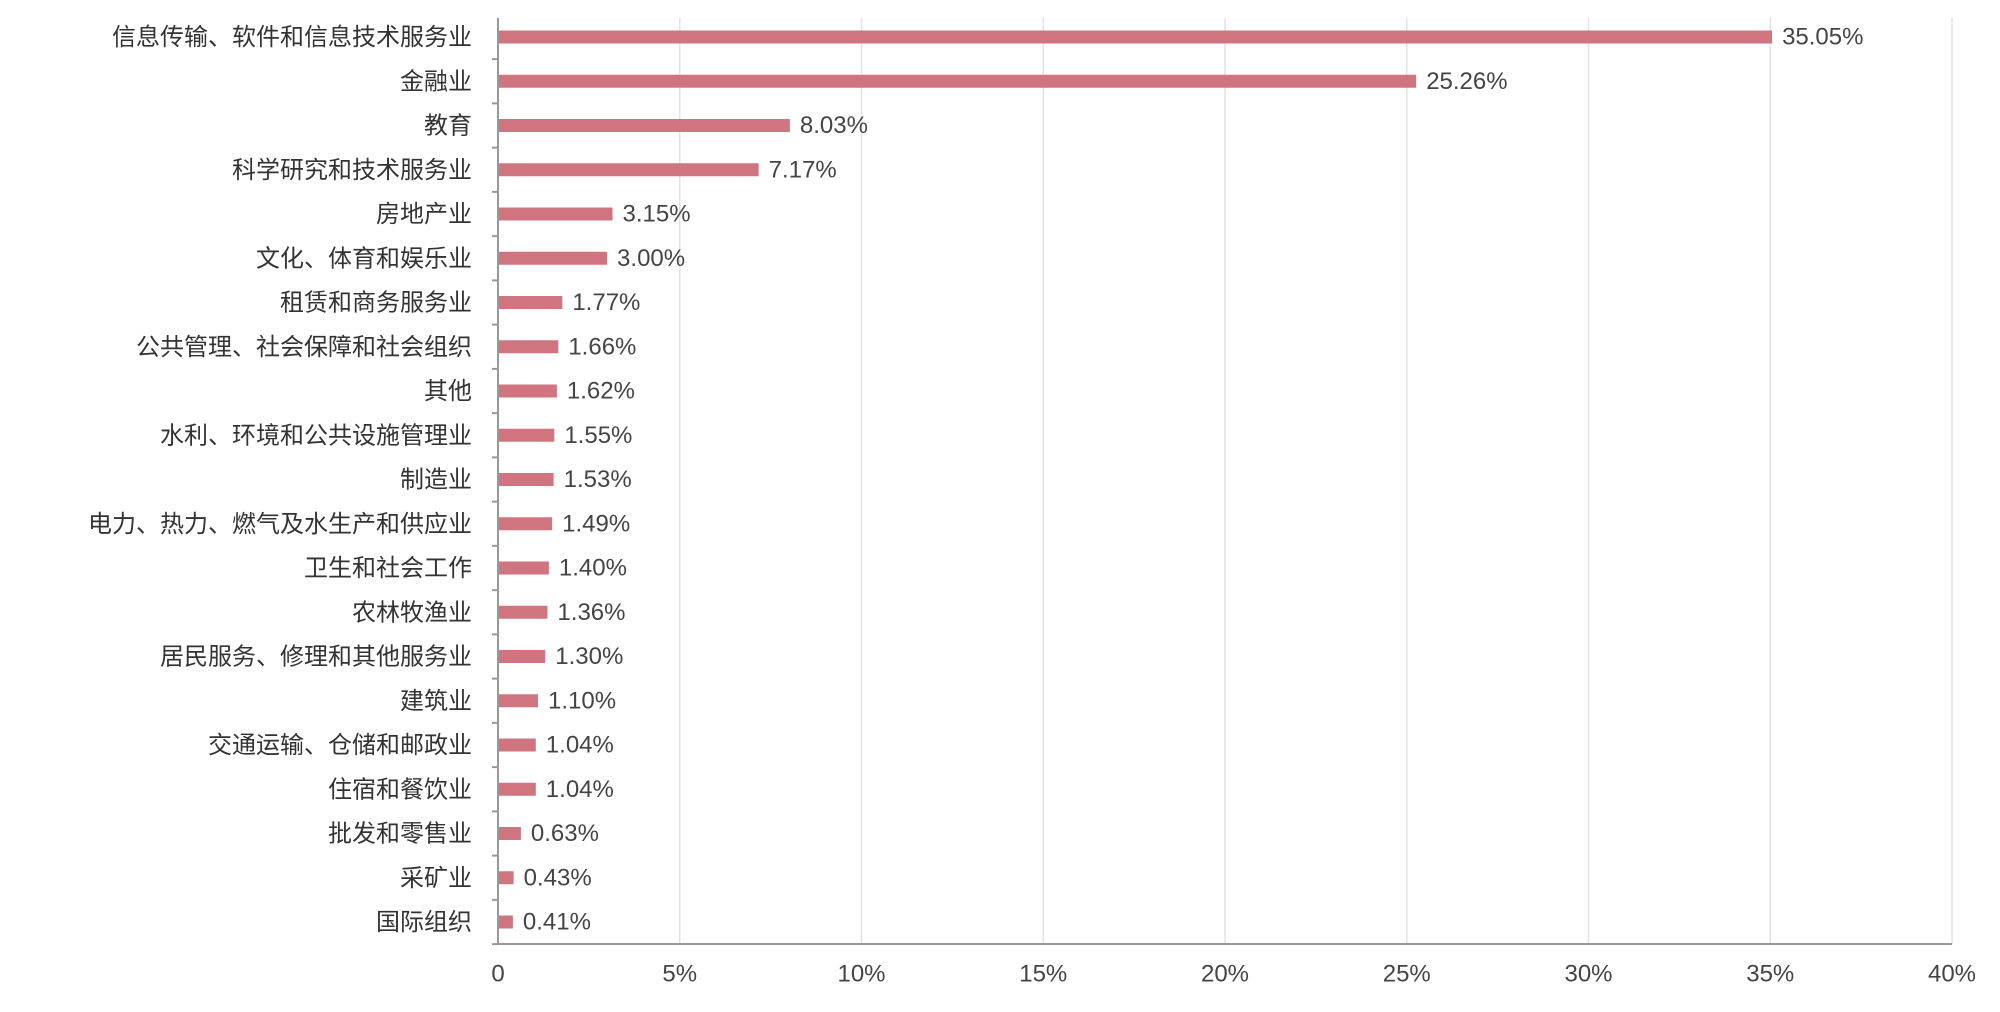  Describe the element at coordinates (589, 656) in the screenshot. I see `value-label: 1.30%` at that location.